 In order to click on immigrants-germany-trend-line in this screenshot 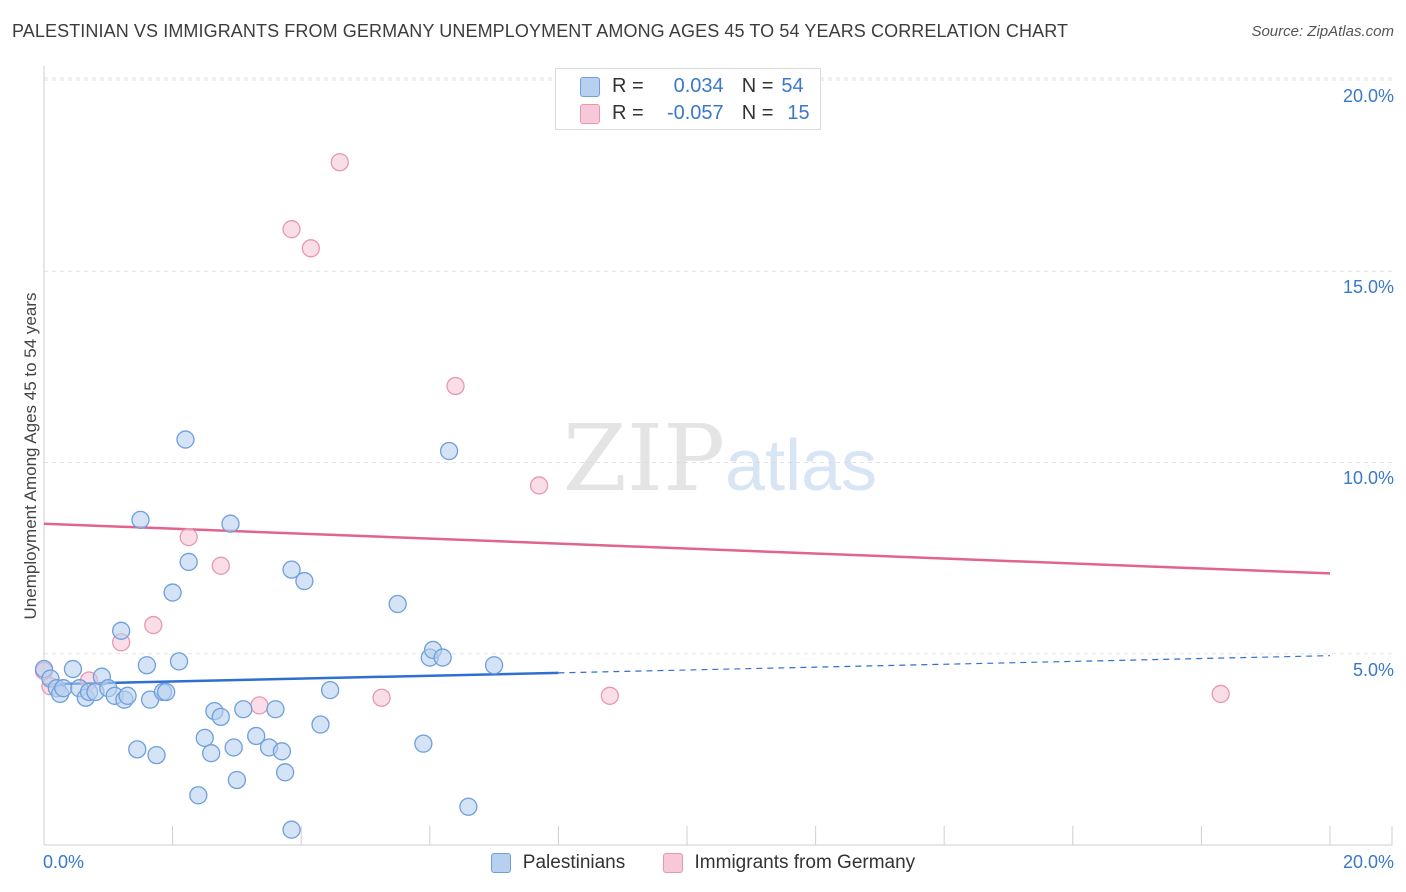, I will do `click(687, 548)`.